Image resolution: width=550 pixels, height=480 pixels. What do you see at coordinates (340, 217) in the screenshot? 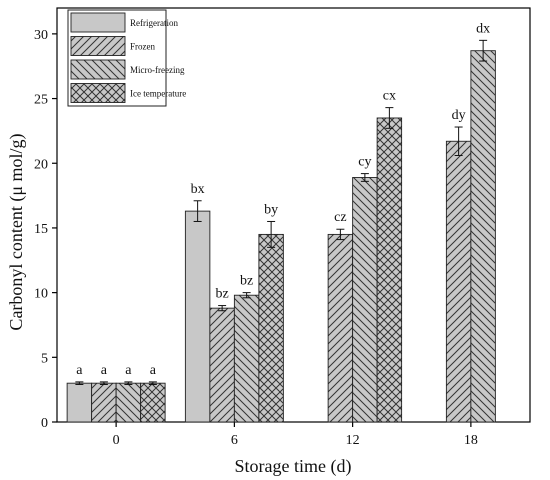
I see `data-label: cz` at bounding box center [340, 217].